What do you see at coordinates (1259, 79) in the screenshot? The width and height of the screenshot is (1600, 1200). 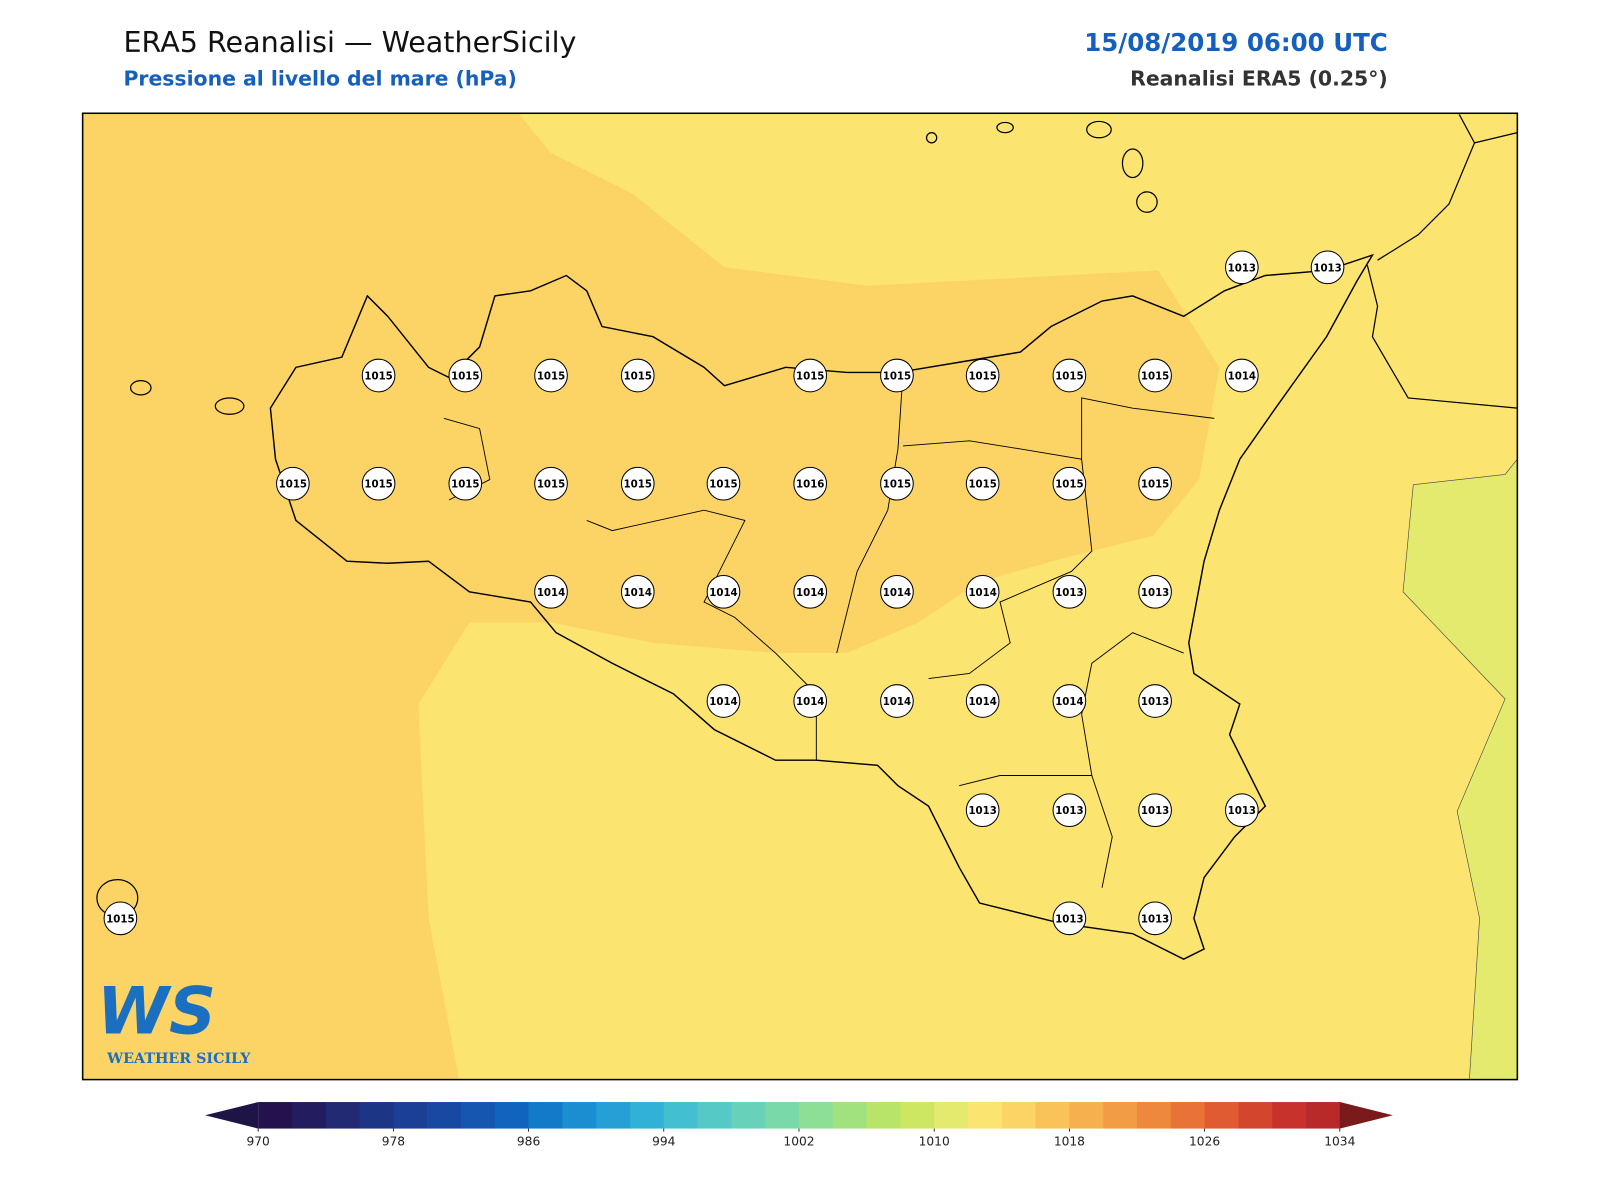 I see `source: Reanalisi ERA5 (0.25°)` at bounding box center [1259, 79].